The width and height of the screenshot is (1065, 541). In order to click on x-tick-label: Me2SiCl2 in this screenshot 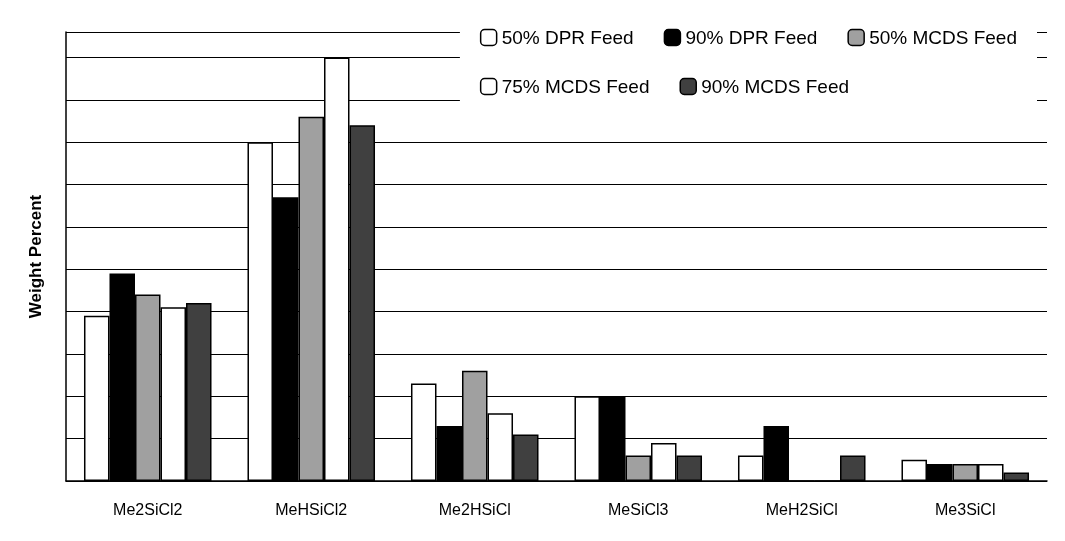, I will do `click(148, 509)`.